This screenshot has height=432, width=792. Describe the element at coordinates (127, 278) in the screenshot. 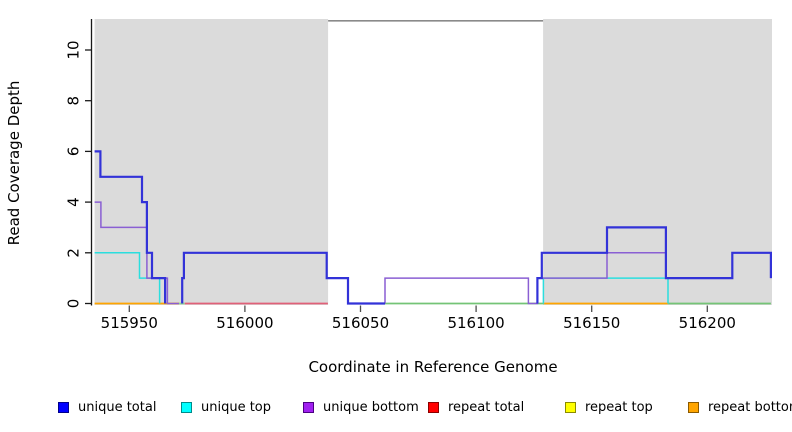

I see `series-line-unique-top` at that location.